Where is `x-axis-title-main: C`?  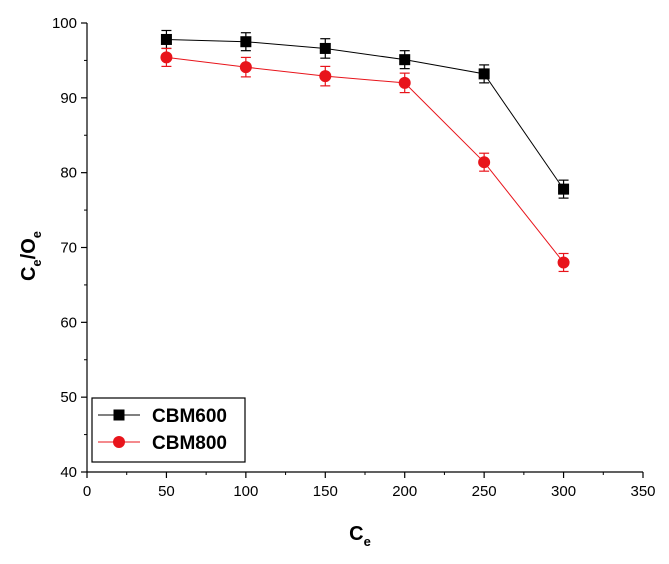
x-axis-title-main: C is located at coordinates (356, 534).